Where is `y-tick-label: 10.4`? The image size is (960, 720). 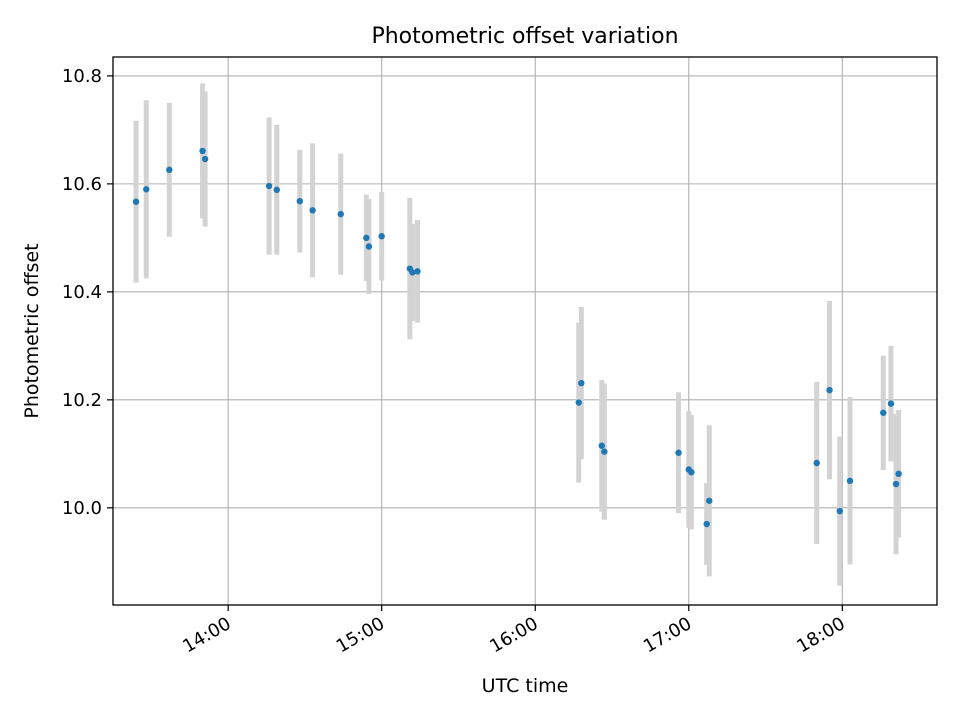
y-tick-label: 10.4 is located at coordinates (82, 292).